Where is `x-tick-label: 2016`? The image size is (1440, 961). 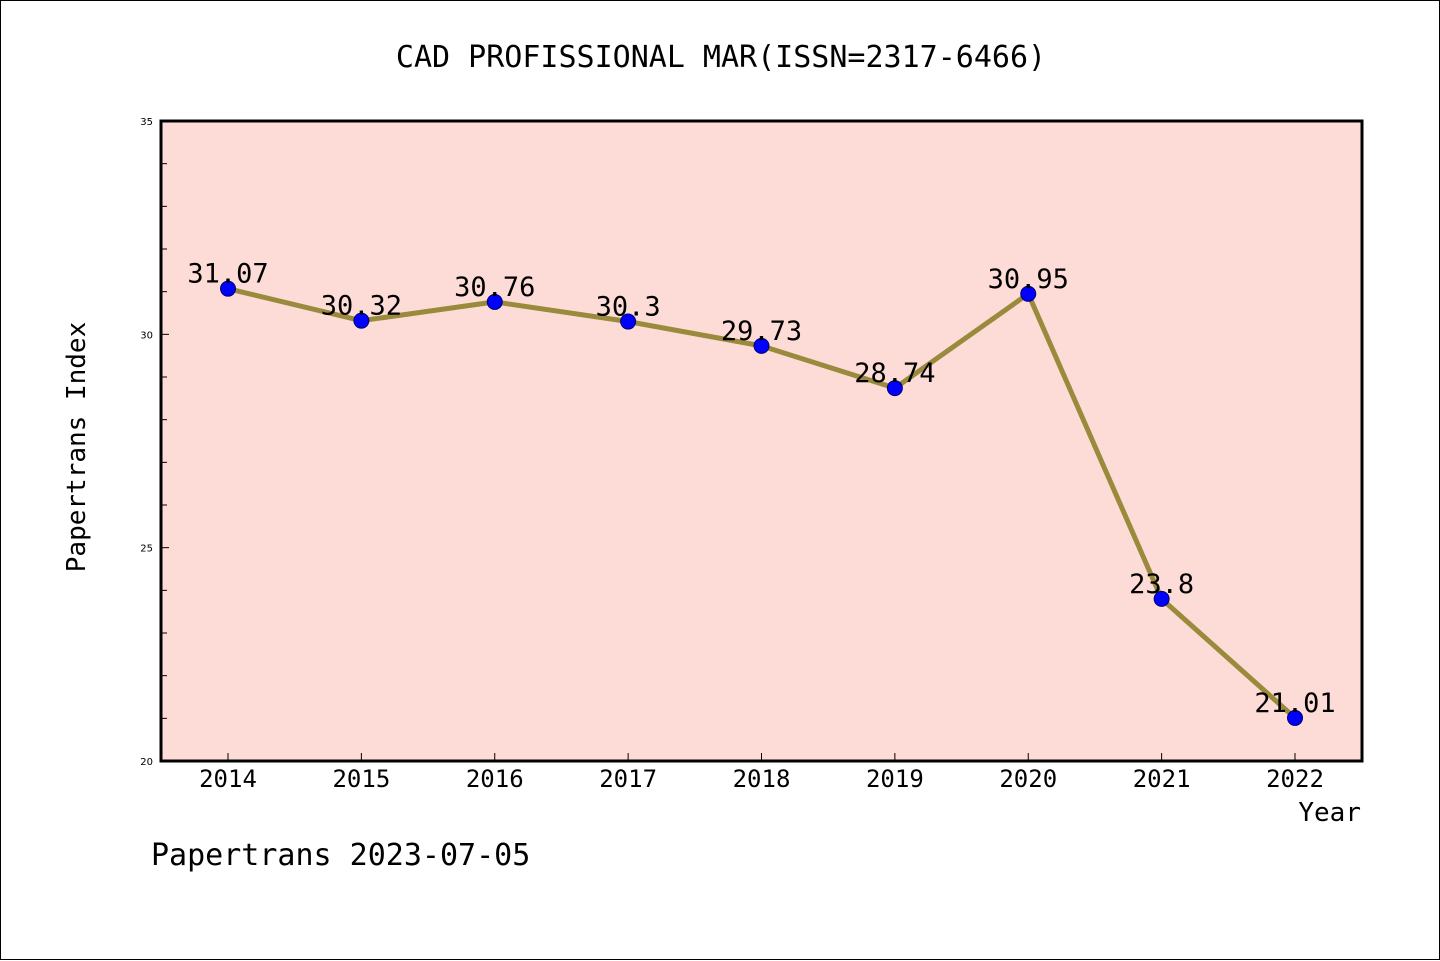
x-tick-label: 2016 is located at coordinates (495, 779).